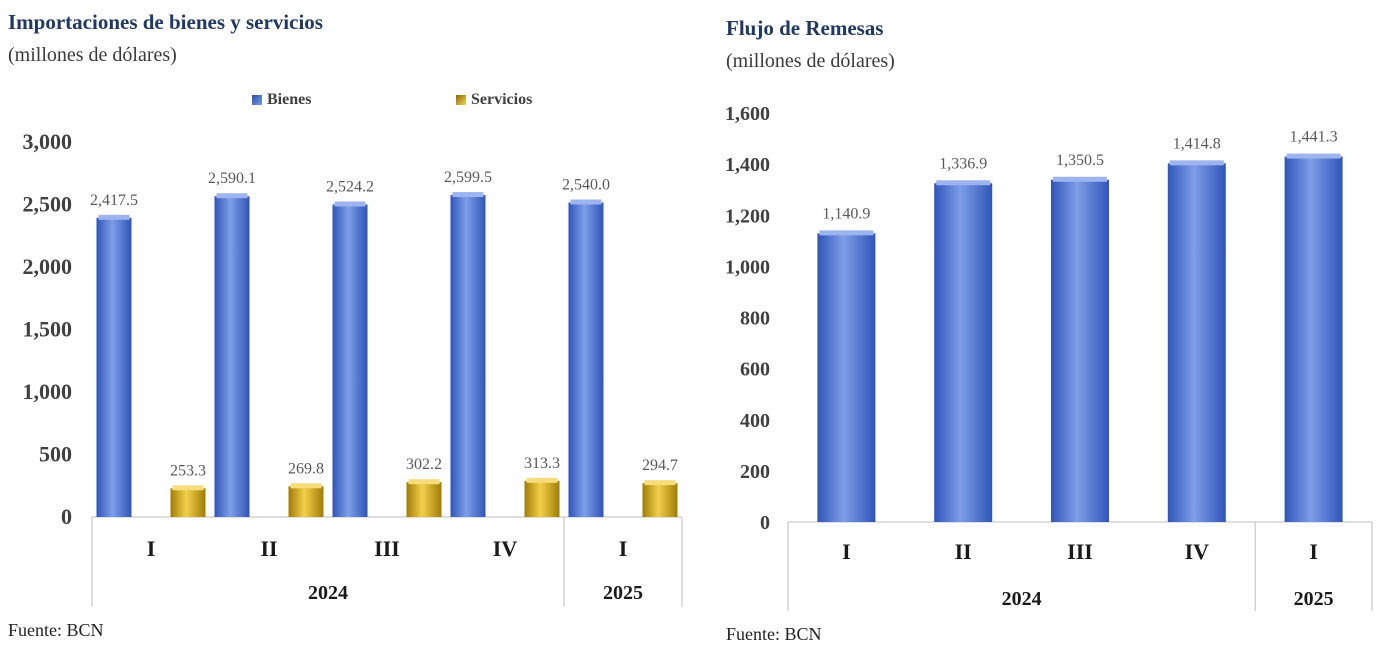 Image resolution: width=1395 pixels, height=648 pixels. I want to click on bar-value-label: 269.8, so click(306, 468).